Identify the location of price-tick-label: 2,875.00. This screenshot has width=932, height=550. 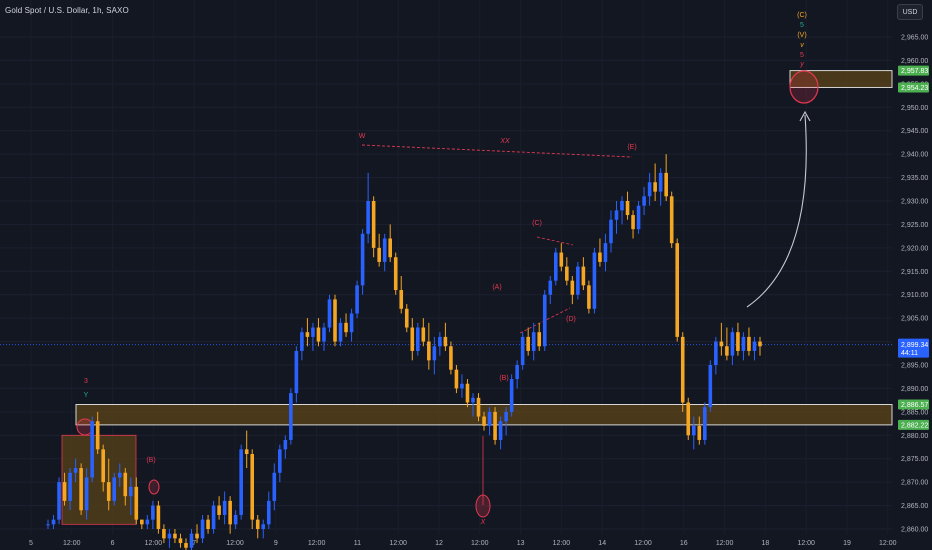
(914, 459).